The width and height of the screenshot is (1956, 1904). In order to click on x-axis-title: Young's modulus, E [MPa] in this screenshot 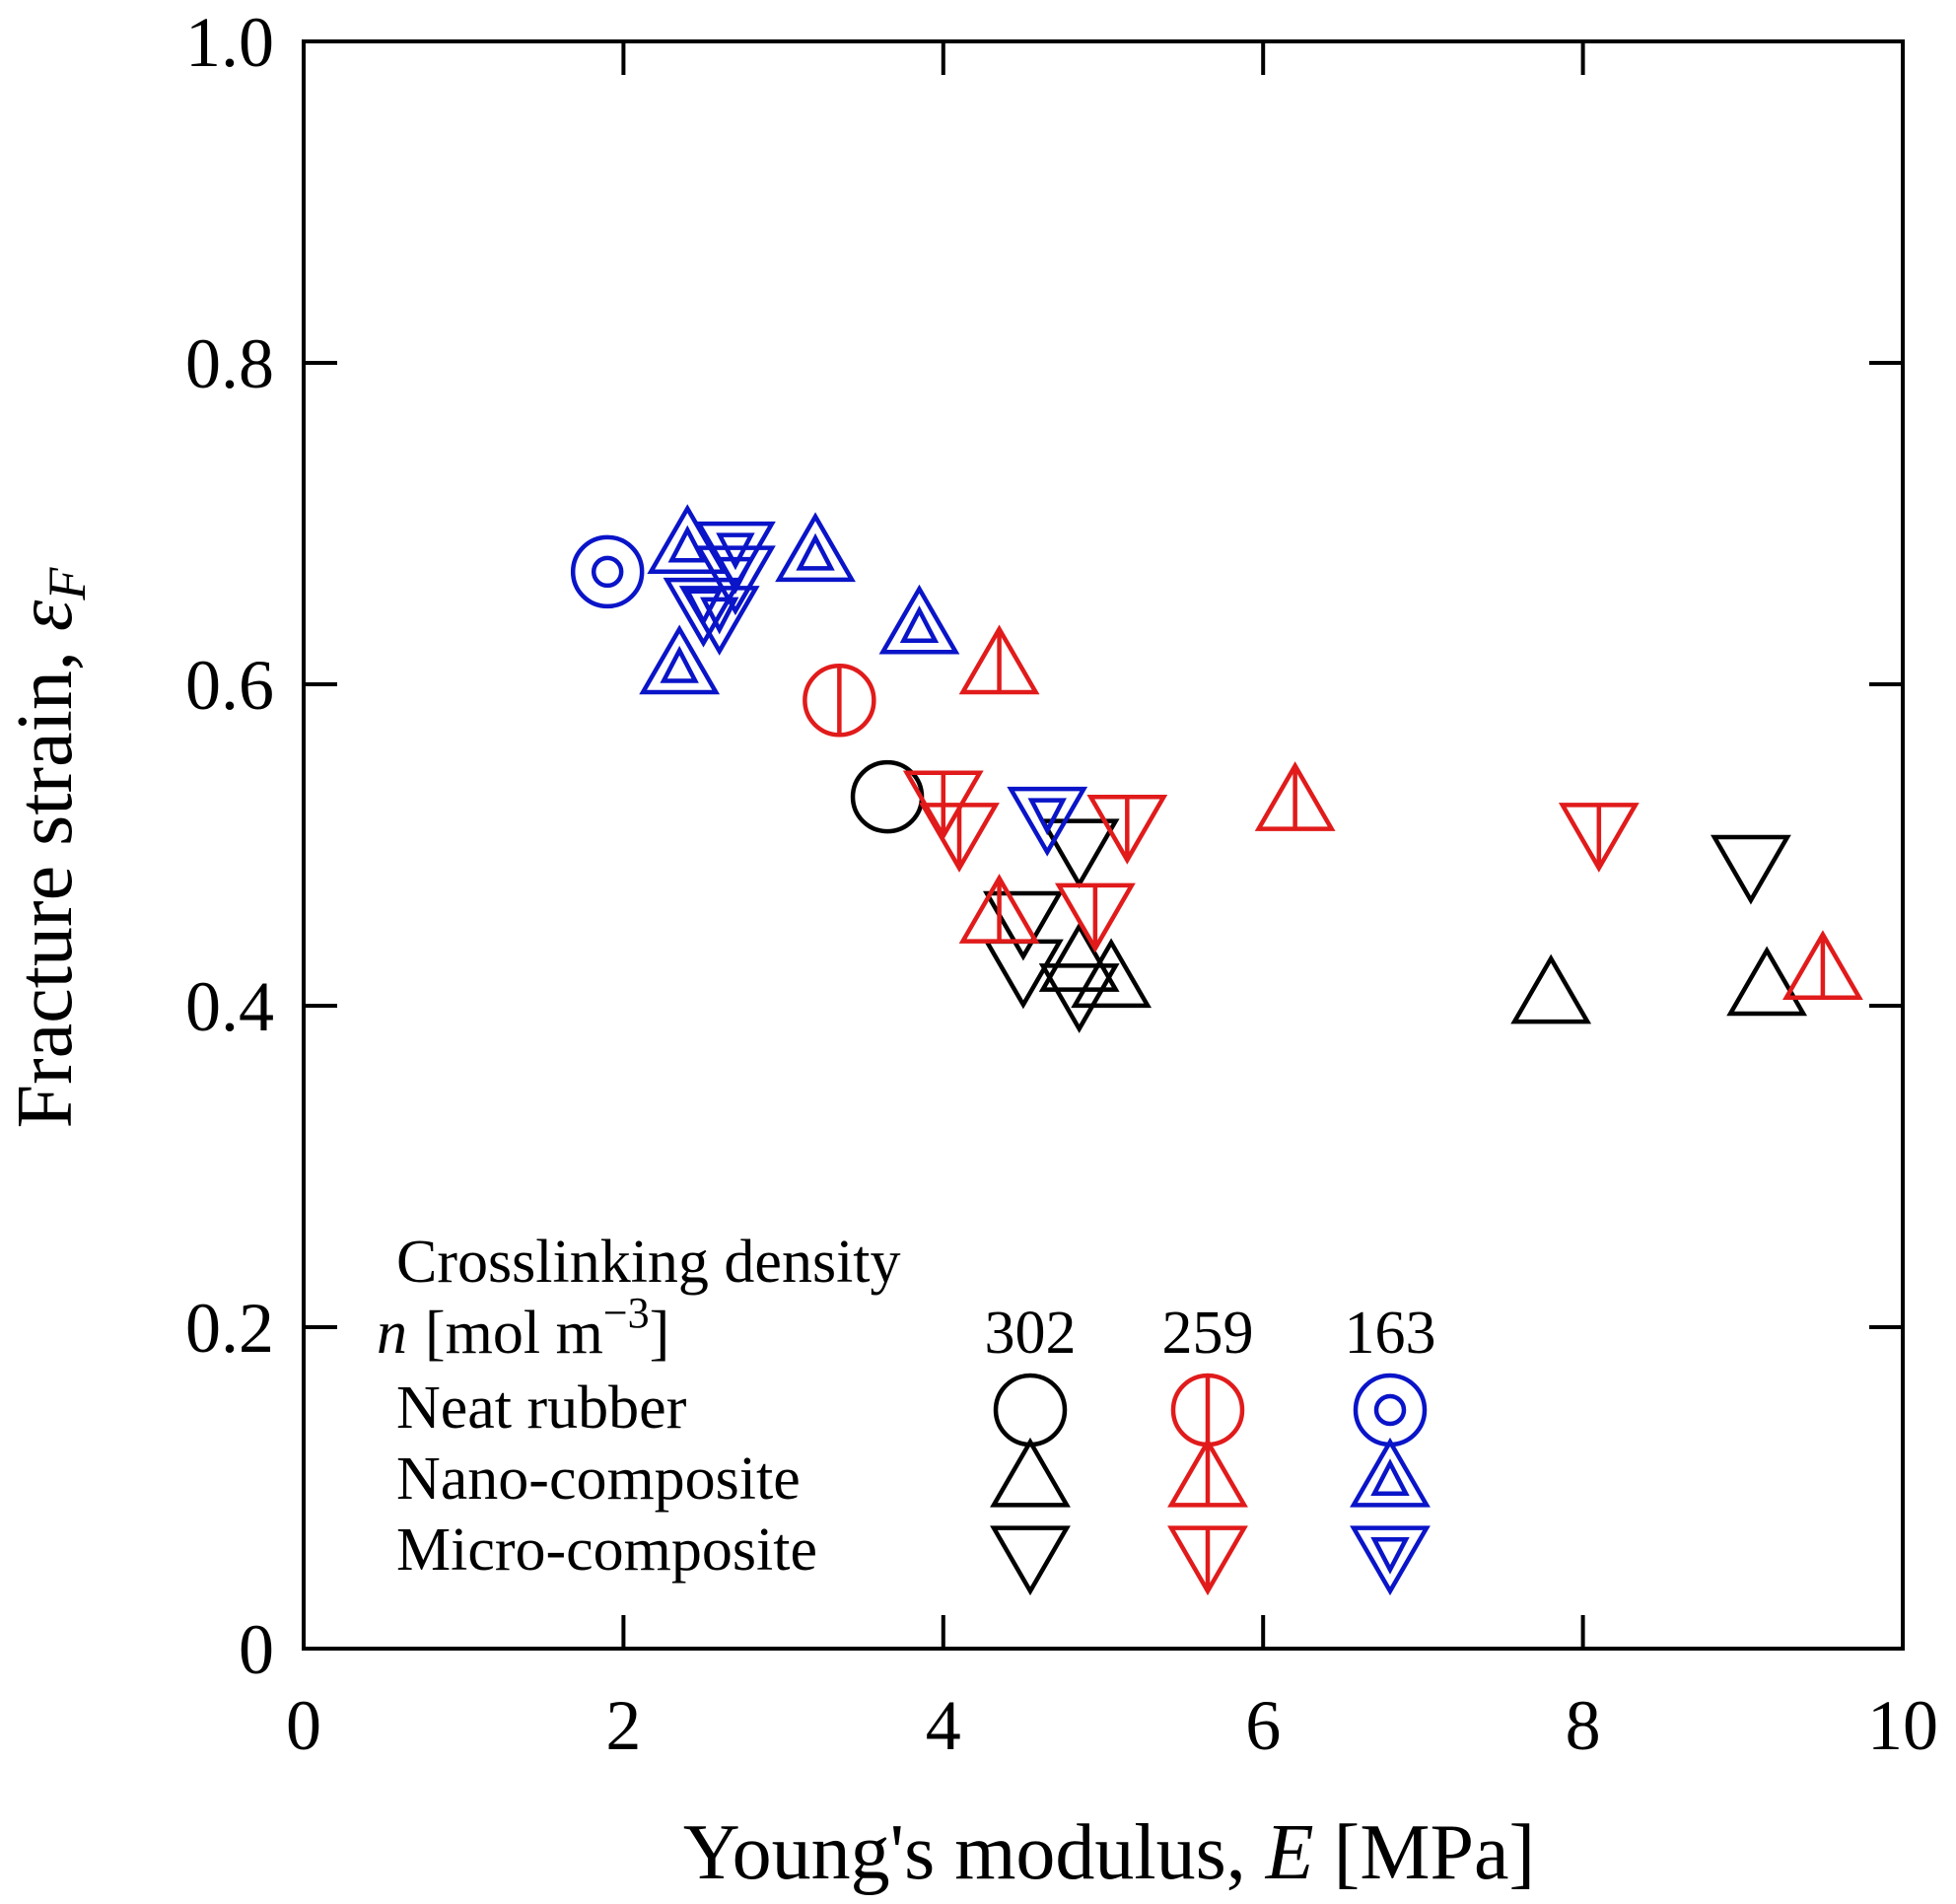, I will do `click(1109, 1852)`.